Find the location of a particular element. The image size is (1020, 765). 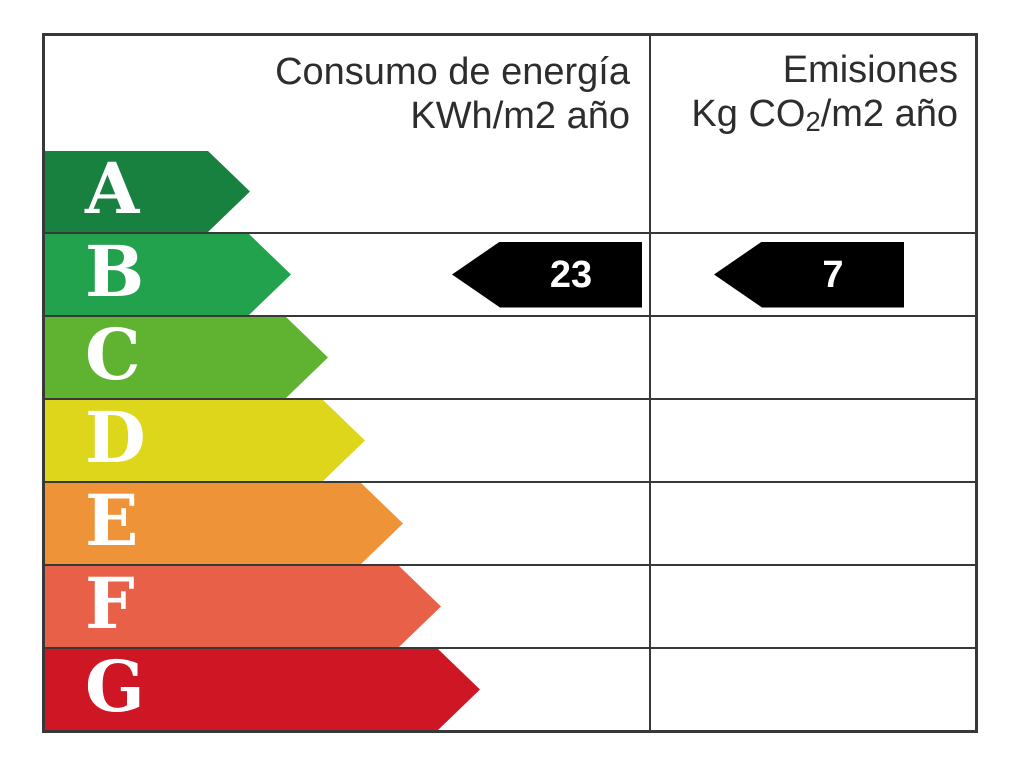

column-divider is located at coordinates (650, 383).